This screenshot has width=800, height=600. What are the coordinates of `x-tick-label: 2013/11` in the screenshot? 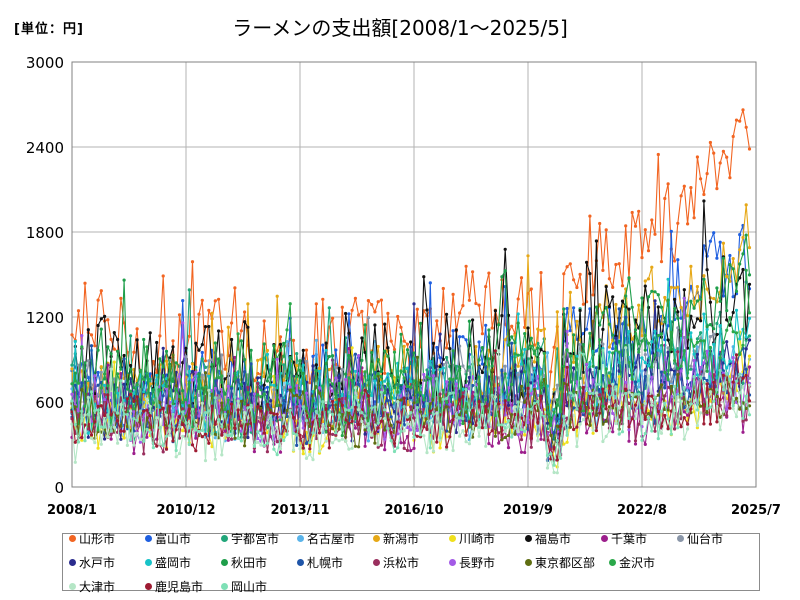 It's located at (299, 510).